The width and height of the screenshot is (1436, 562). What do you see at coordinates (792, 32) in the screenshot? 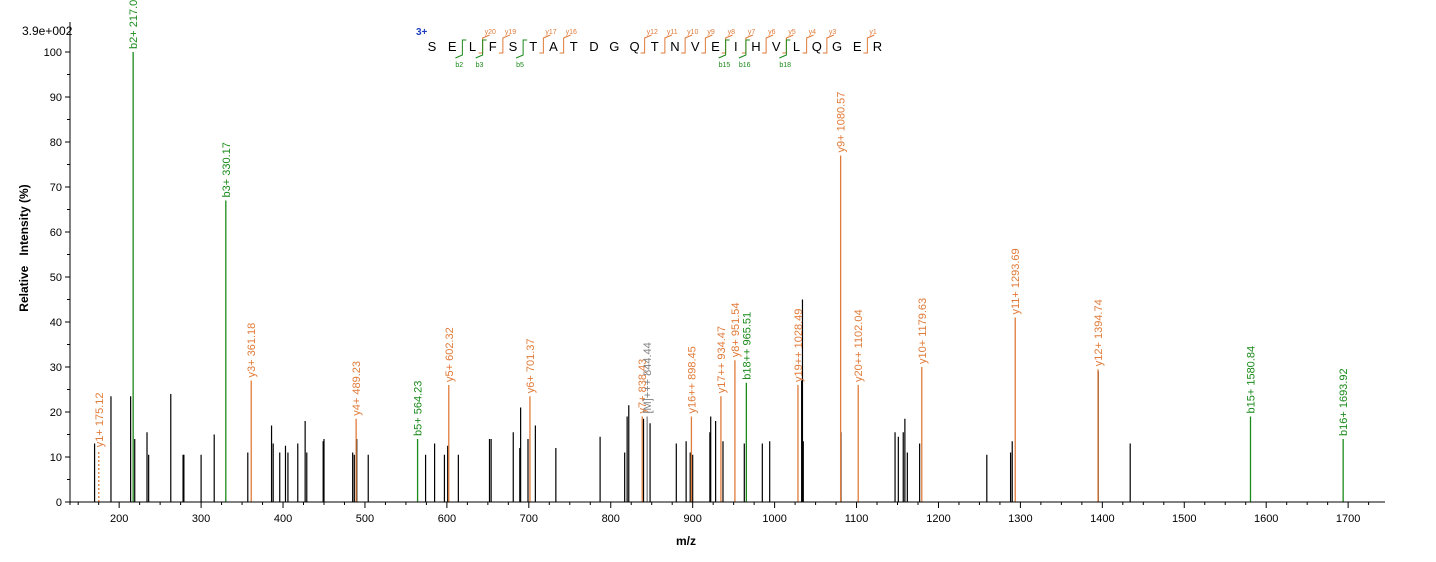
I see `y-ion-label: y5` at bounding box center [792, 32].